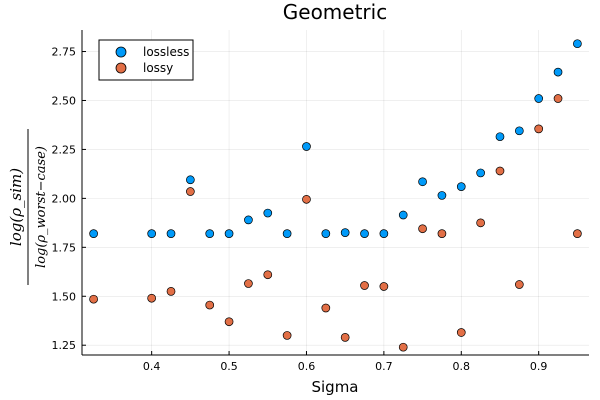  What do you see at coordinates (158, 68) in the screenshot?
I see `legend-label-lossy: lossy` at bounding box center [158, 68].